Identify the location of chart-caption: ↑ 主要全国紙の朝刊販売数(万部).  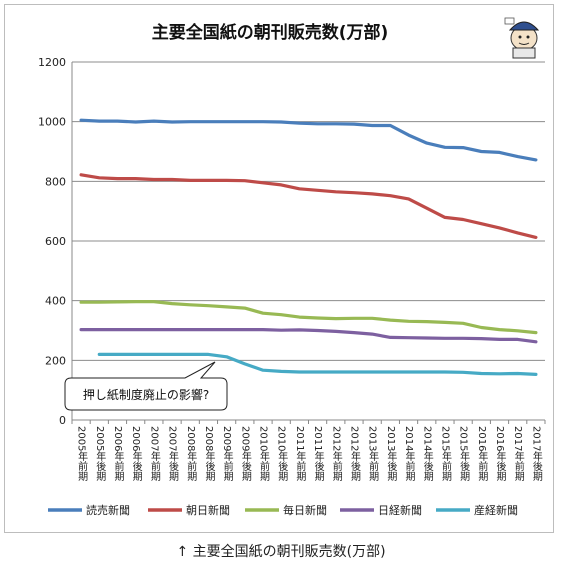
(281, 552).